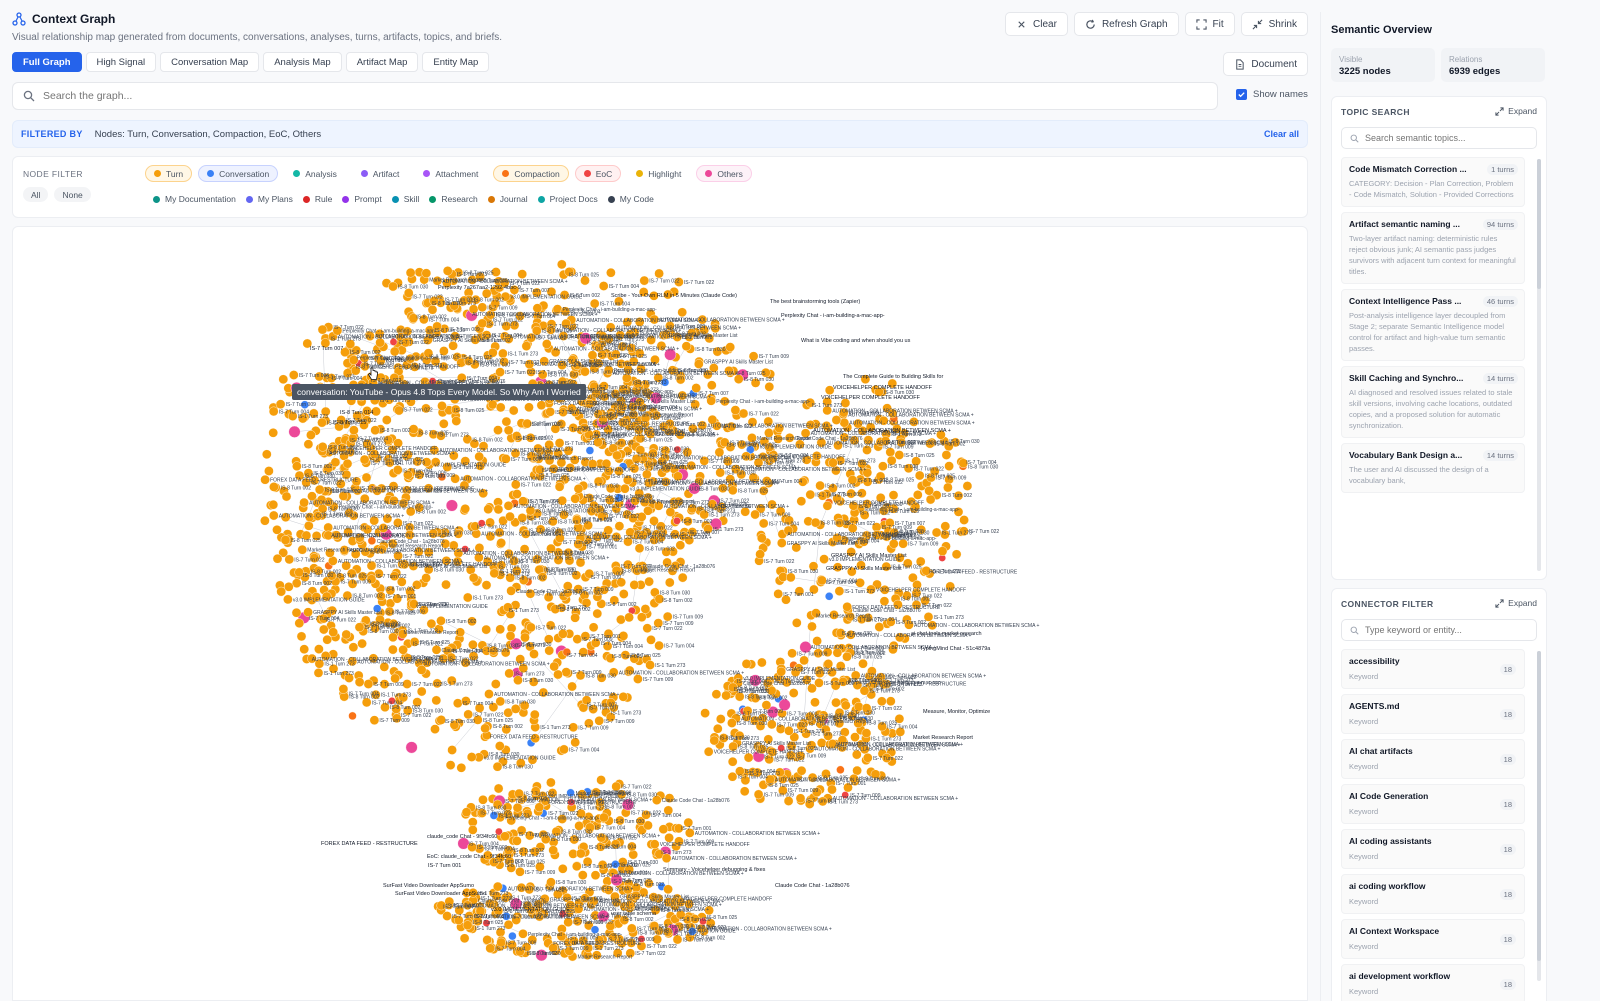 The width and height of the screenshot is (1600, 1001). I want to click on connector-expand-button: Expand, so click(1516, 603).